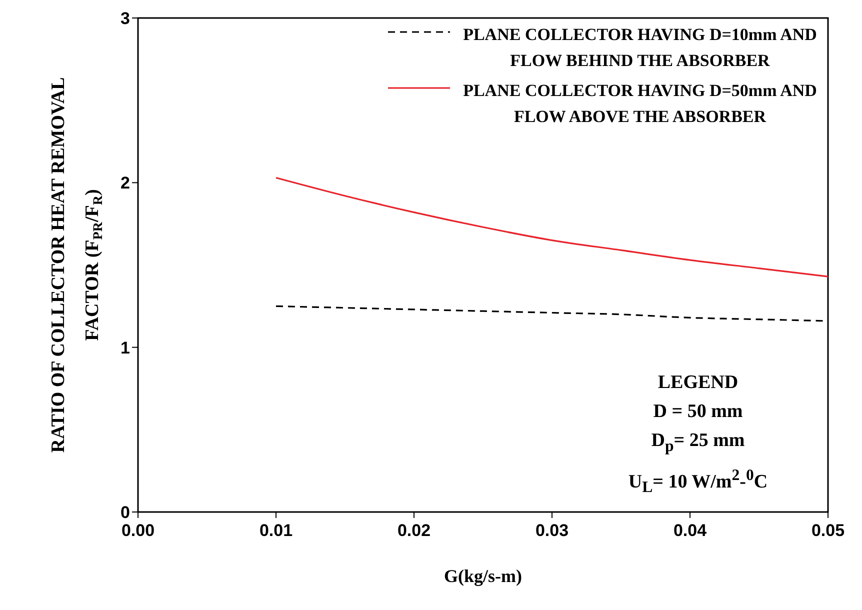  What do you see at coordinates (690, 530) in the screenshot?
I see `x-tick-label: 0.04` at bounding box center [690, 530].